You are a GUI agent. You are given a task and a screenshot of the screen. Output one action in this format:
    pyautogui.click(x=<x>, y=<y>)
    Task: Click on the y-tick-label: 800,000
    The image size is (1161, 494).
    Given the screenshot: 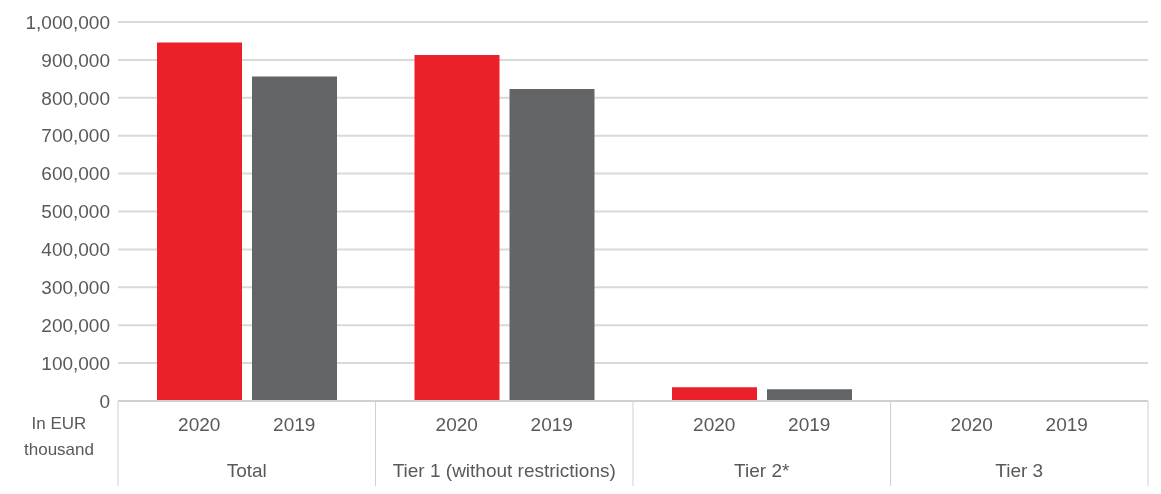 What is the action you would take?
    pyautogui.click(x=75, y=98)
    